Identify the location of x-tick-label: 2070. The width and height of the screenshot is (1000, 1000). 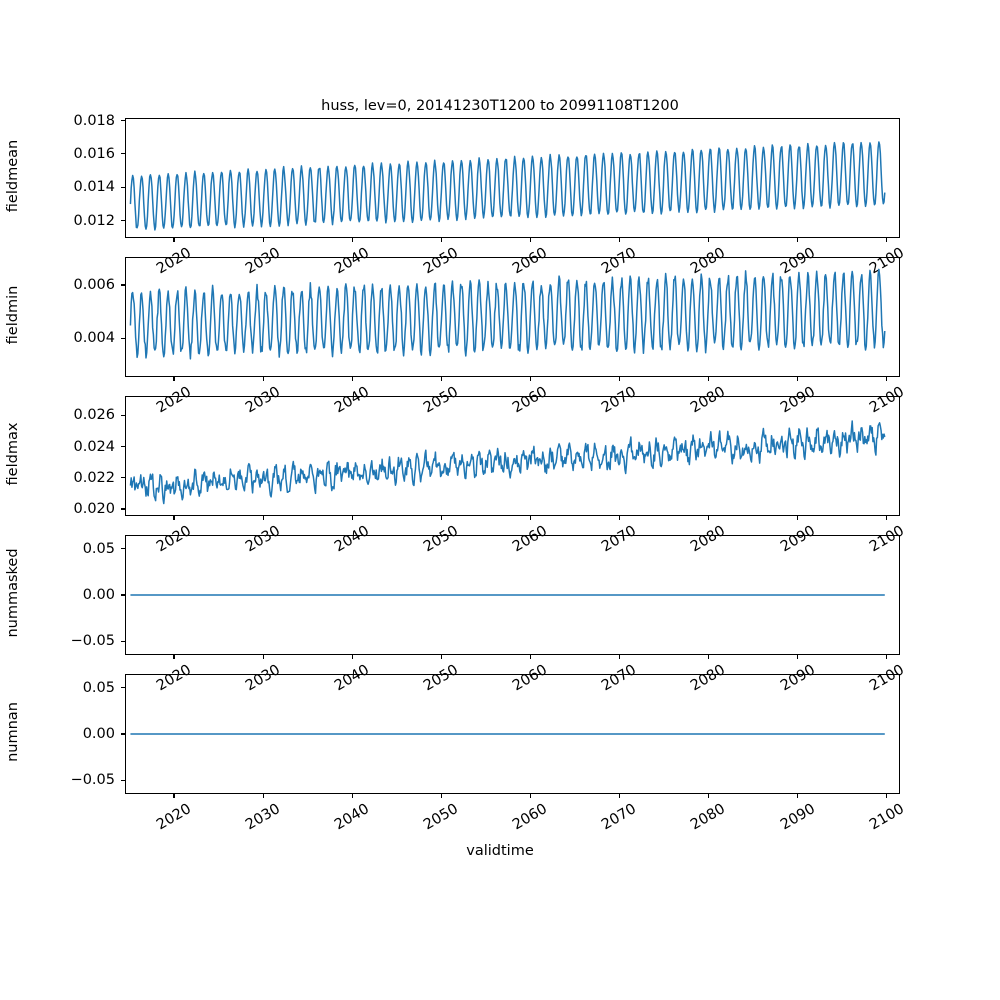
(619, 817).